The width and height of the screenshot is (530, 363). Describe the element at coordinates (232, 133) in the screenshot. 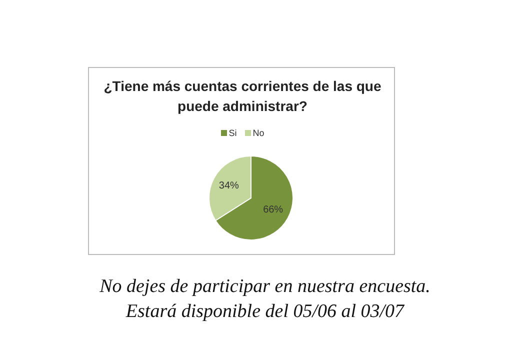

I see `legend-label: Si` at that location.